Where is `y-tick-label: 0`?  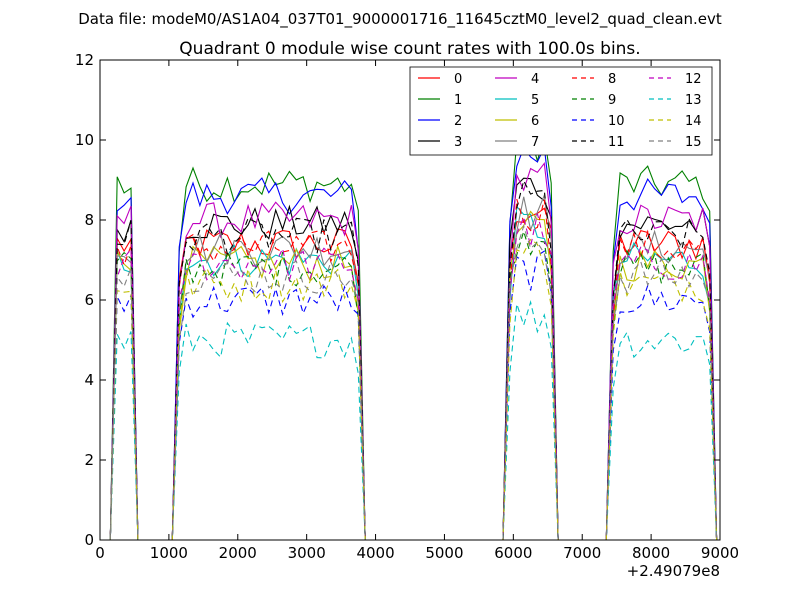
y-tick-label: 0 is located at coordinates (89, 540).